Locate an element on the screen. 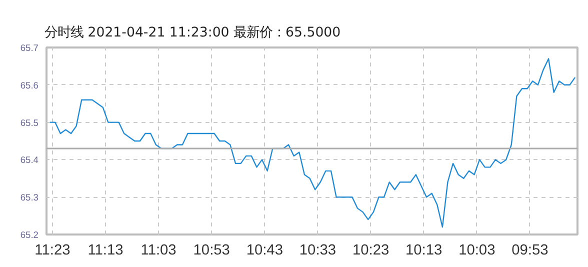 The height and width of the screenshot is (267, 588). x-tick-label: 10:23 is located at coordinates (371, 250).